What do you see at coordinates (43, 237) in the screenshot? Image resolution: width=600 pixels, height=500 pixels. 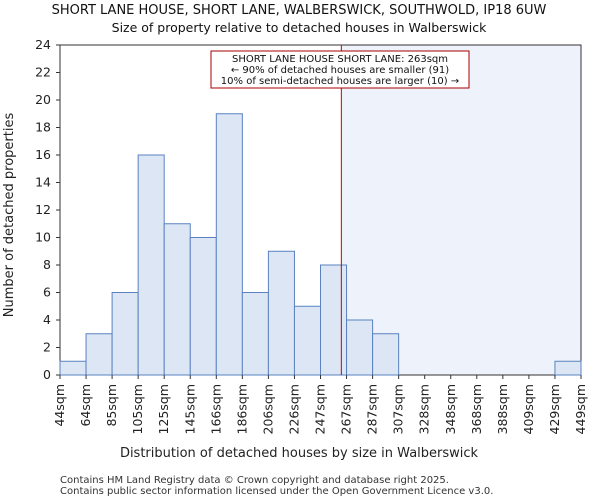 I see `y-tick-label-10: 10` at bounding box center [43, 237].